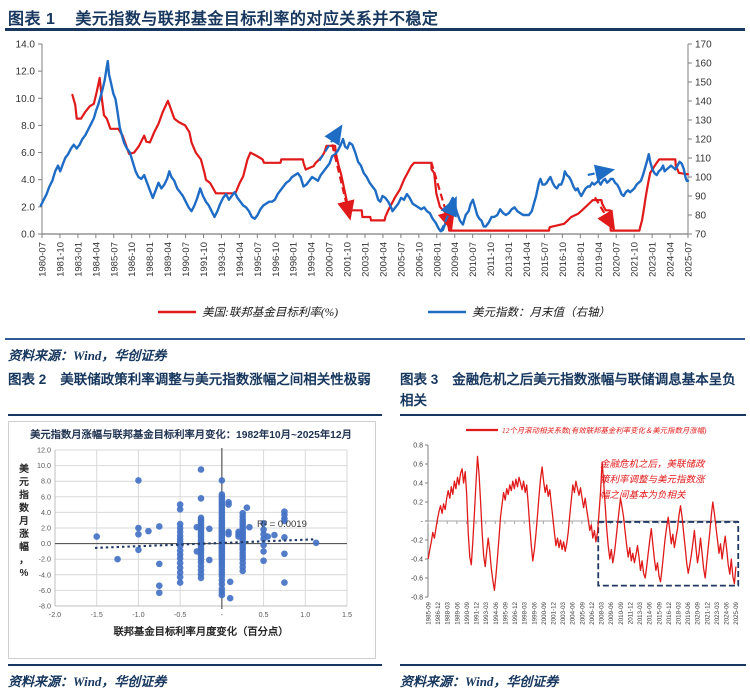 The height and width of the screenshot is (690, 750). Describe the element at coordinates (581, 259) in the screenshot. I see `svg-text: 2018-01` at that location.